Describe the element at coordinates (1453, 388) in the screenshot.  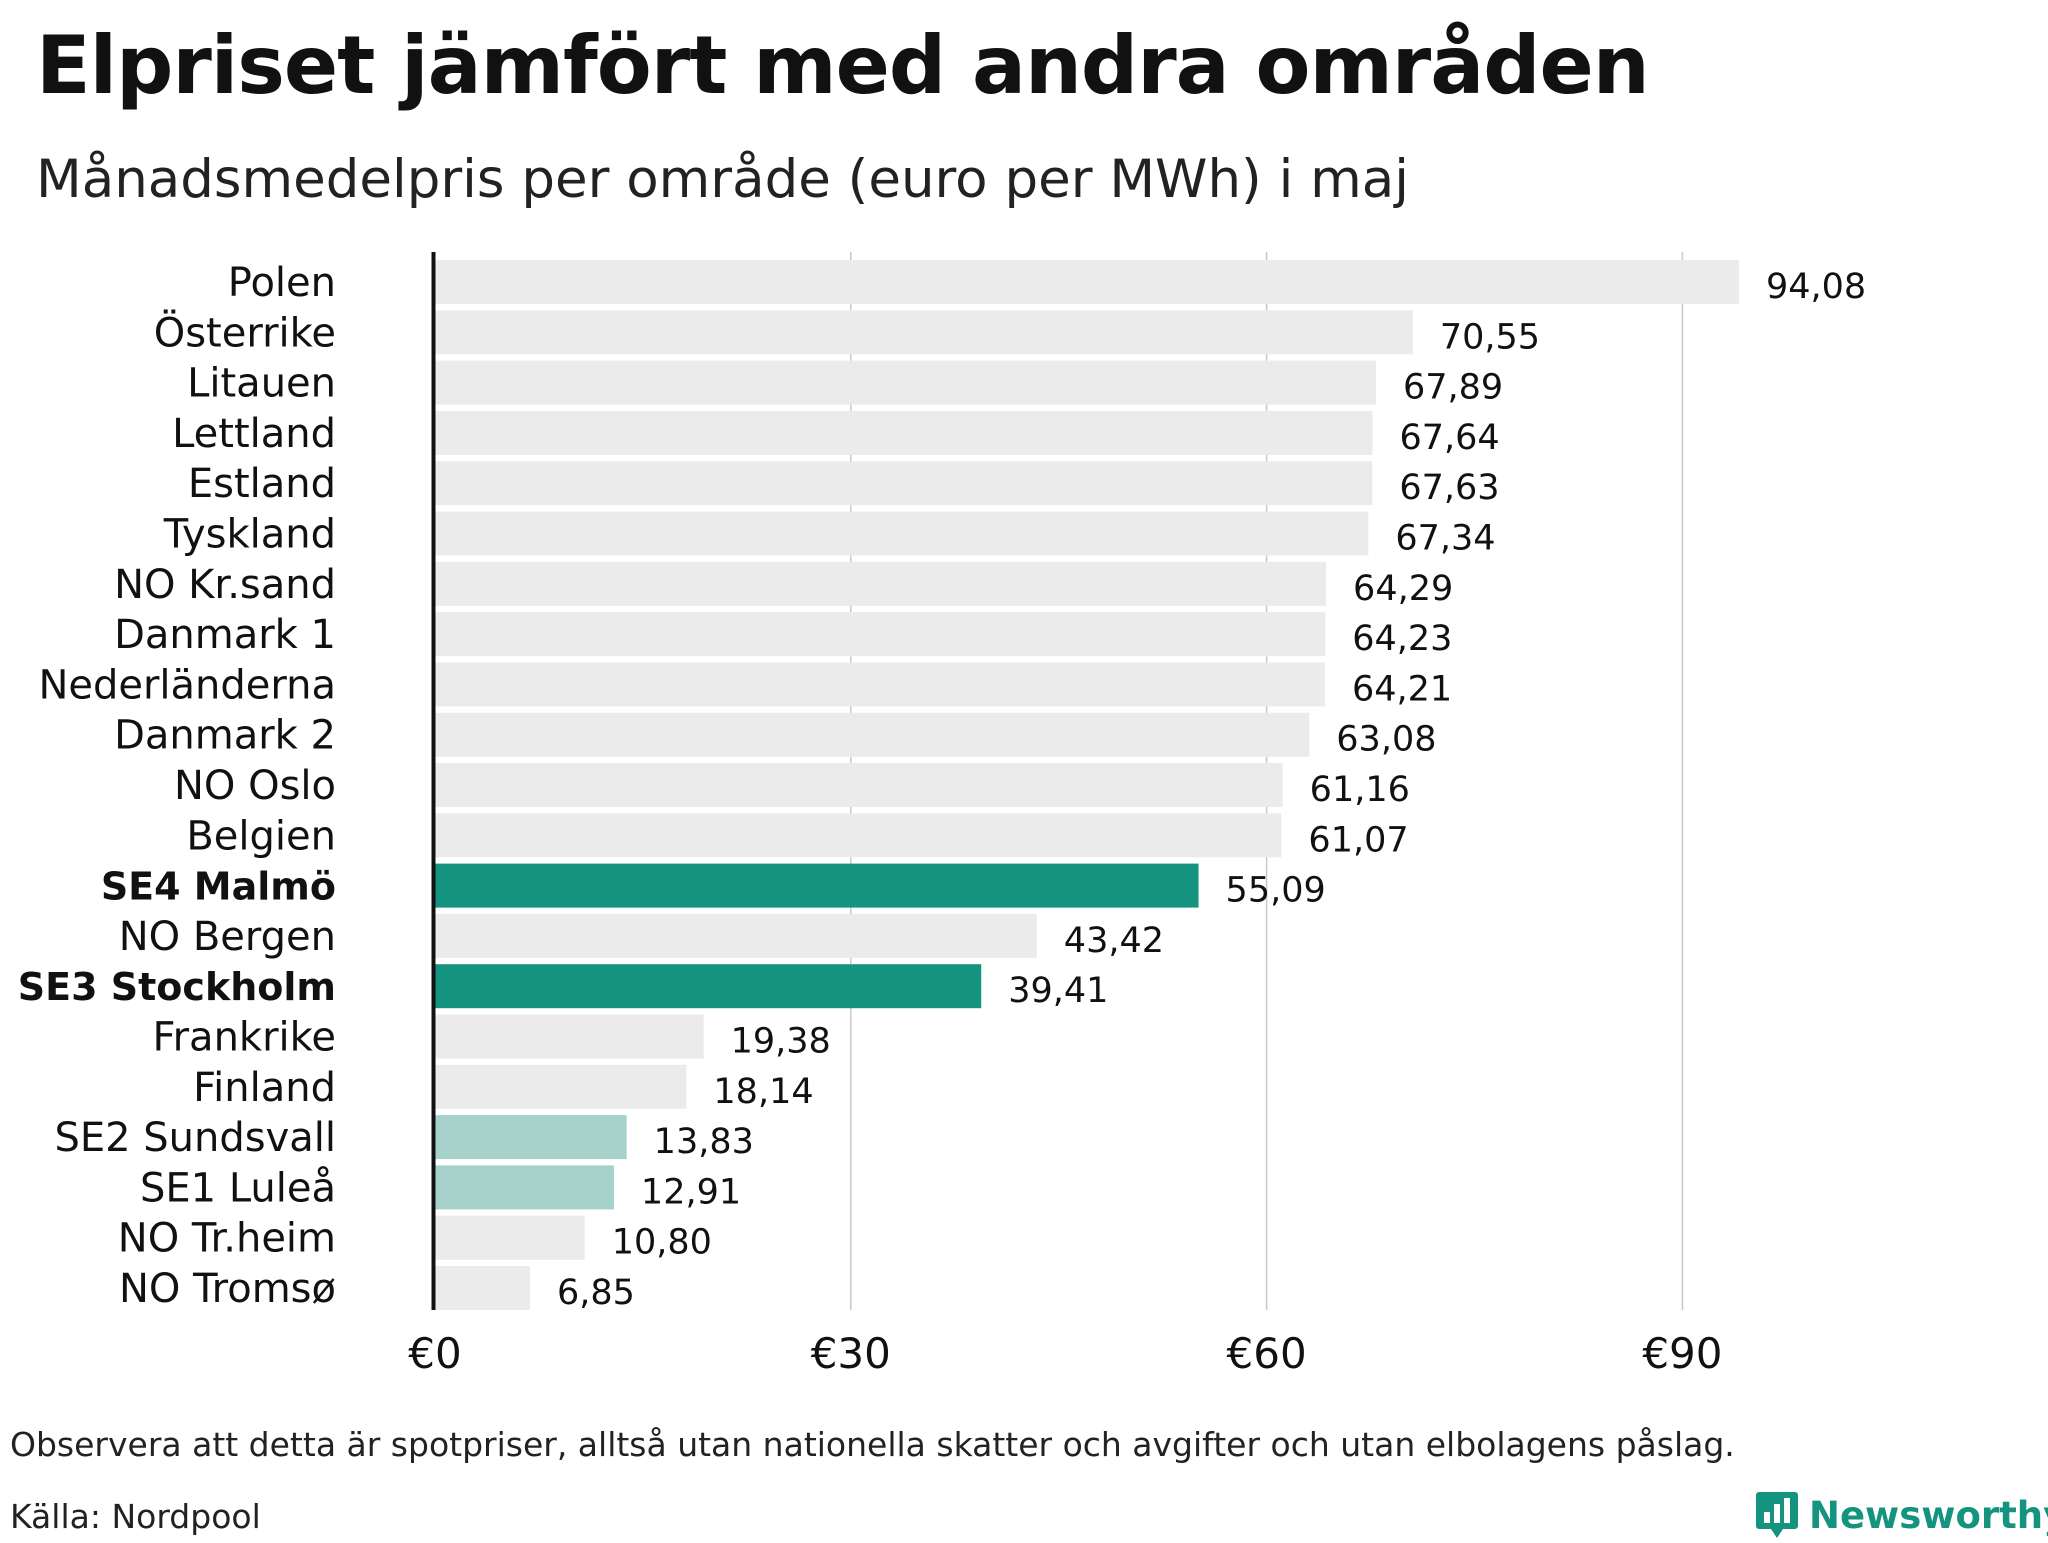
I see `value-label: 67,89` at that location.